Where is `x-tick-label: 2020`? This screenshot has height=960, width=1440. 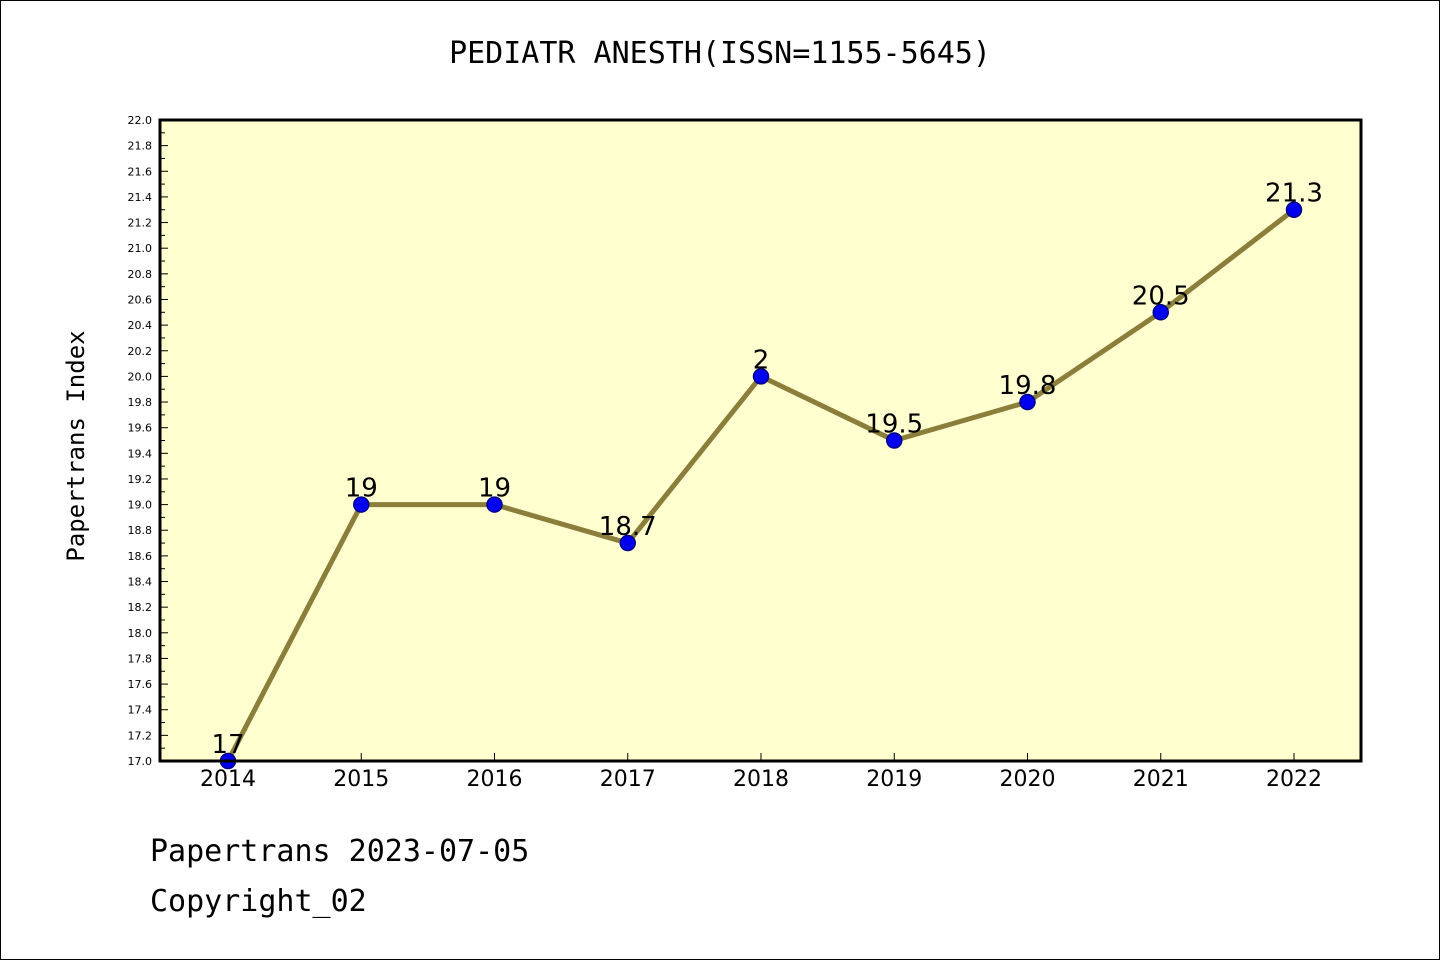 x-tick-label: 2020 is located at coordinates (1028, 779).